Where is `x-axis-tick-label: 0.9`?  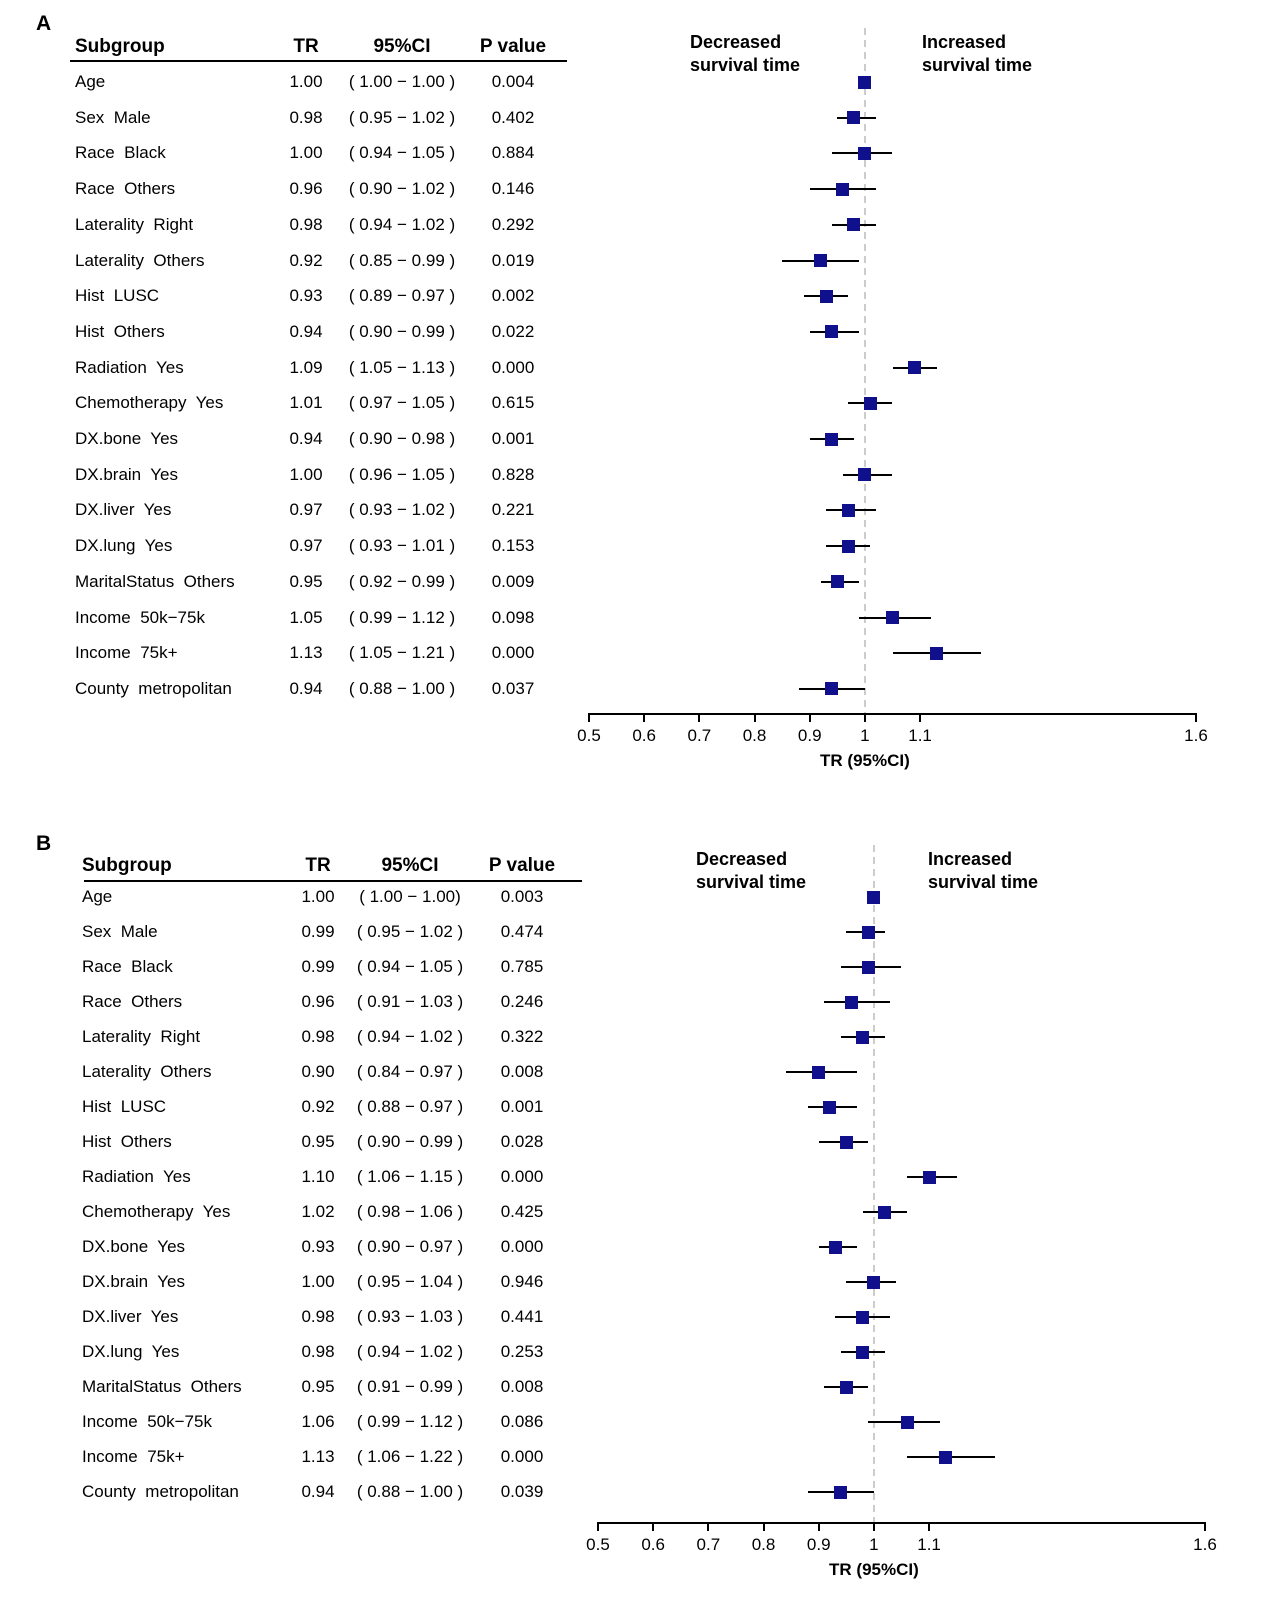 x-axis-tick-label: 0.9 is located at coordinates (818, 1544).